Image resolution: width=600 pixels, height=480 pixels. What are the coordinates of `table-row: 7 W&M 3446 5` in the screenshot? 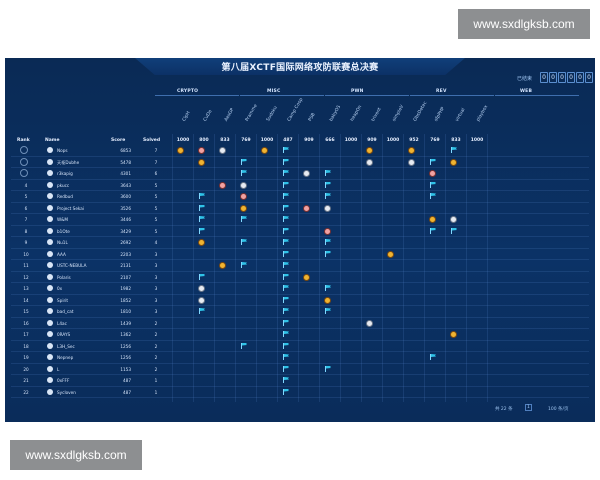 It's located at (300, 219).